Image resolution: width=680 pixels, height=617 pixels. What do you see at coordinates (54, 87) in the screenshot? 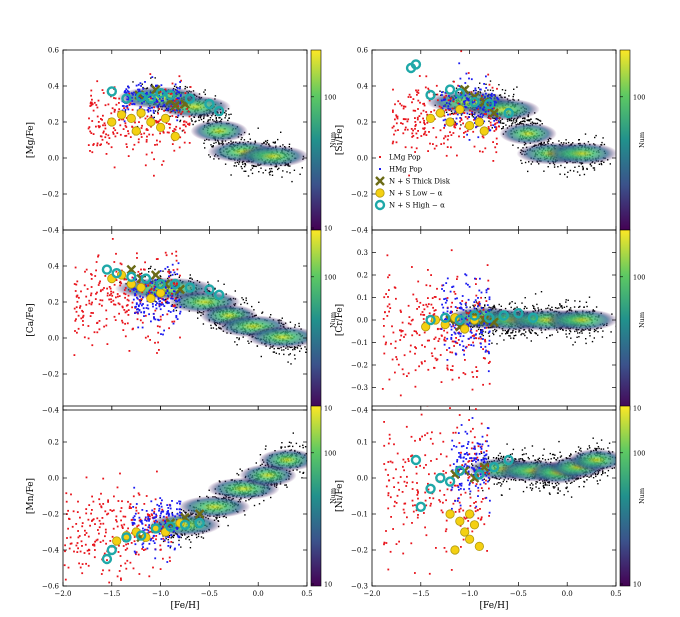
I see `y-tick-label: 0.4` at bounding box center [54, 87].